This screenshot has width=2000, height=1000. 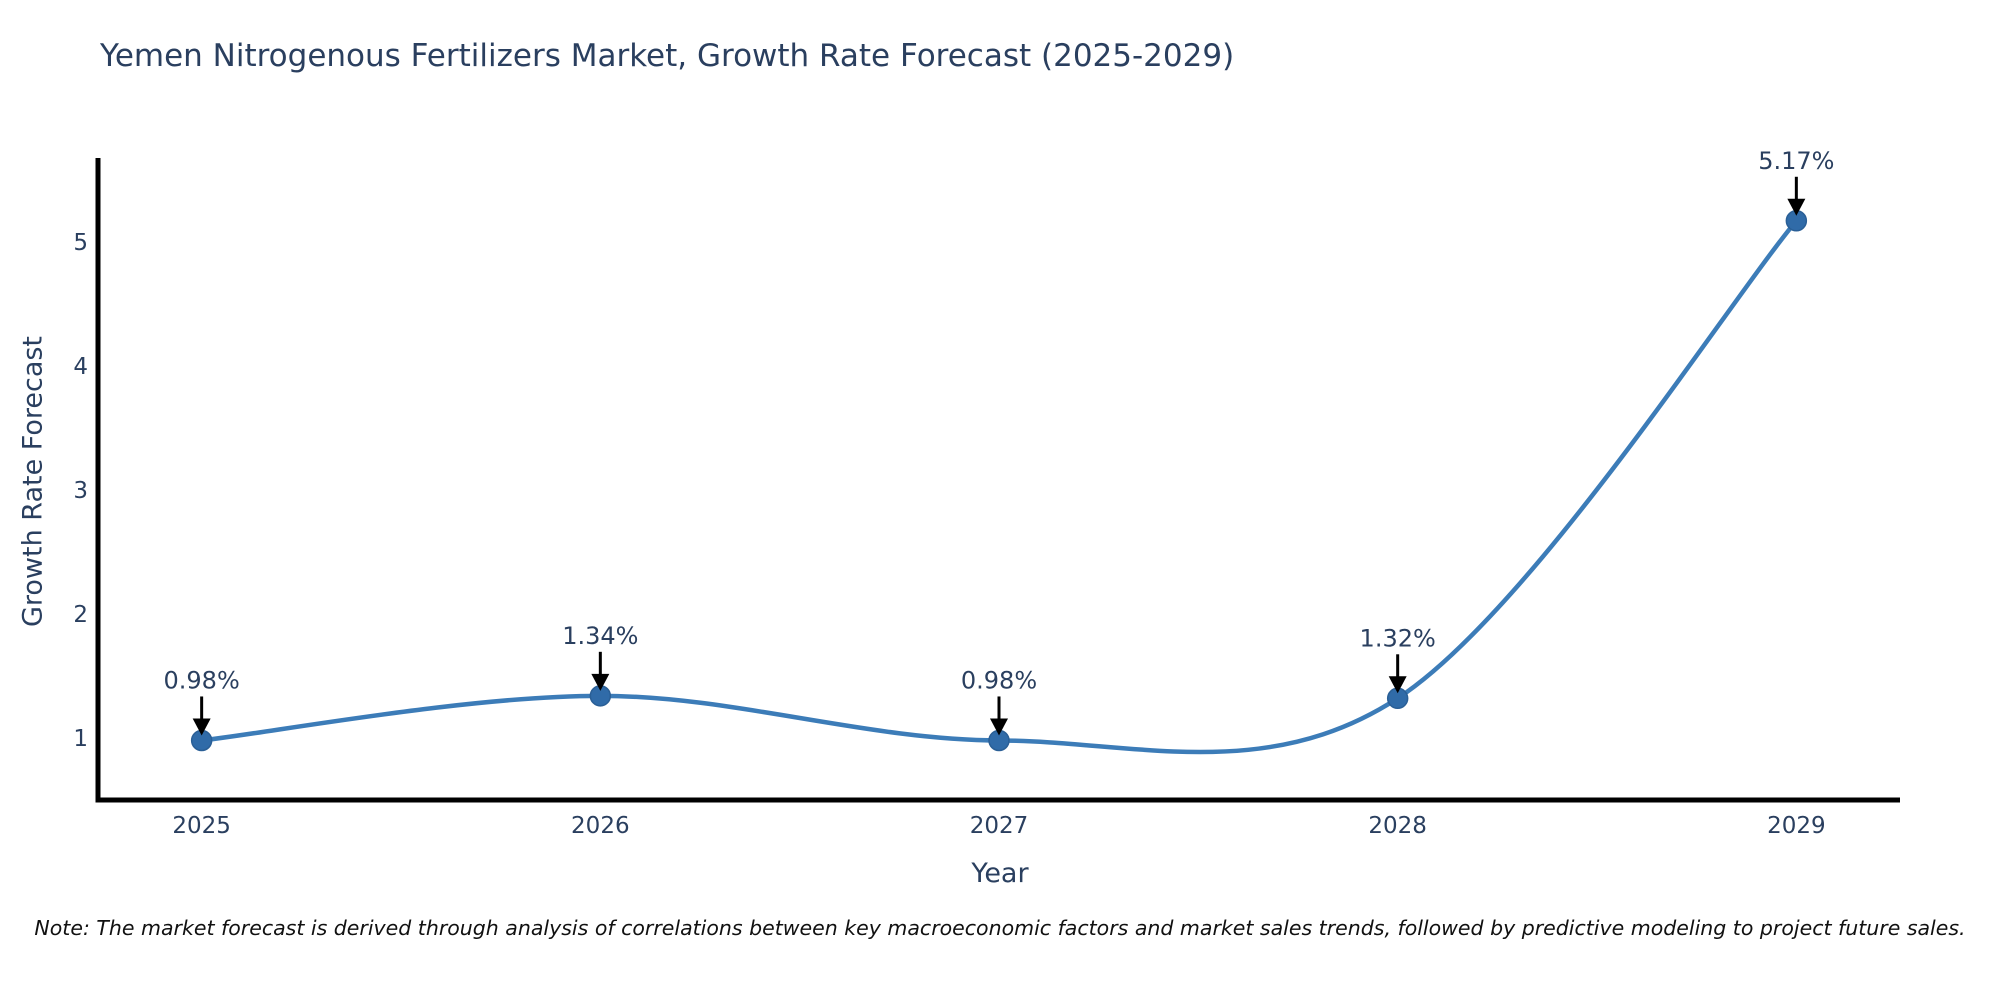 What do you see at coordinates (1398, 638) in the screenshot?
I see `annotation-label: 1.32%` at bounding box center [1398, 638].